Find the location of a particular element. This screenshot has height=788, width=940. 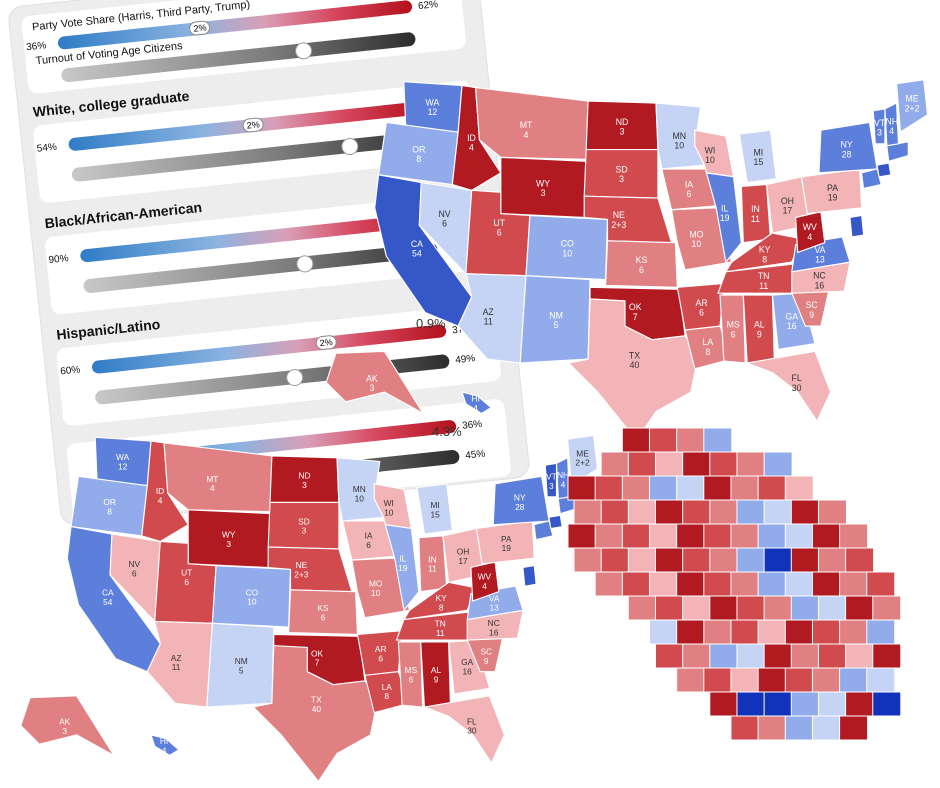

bottom-state-ak is located at coordinates (68, 726).